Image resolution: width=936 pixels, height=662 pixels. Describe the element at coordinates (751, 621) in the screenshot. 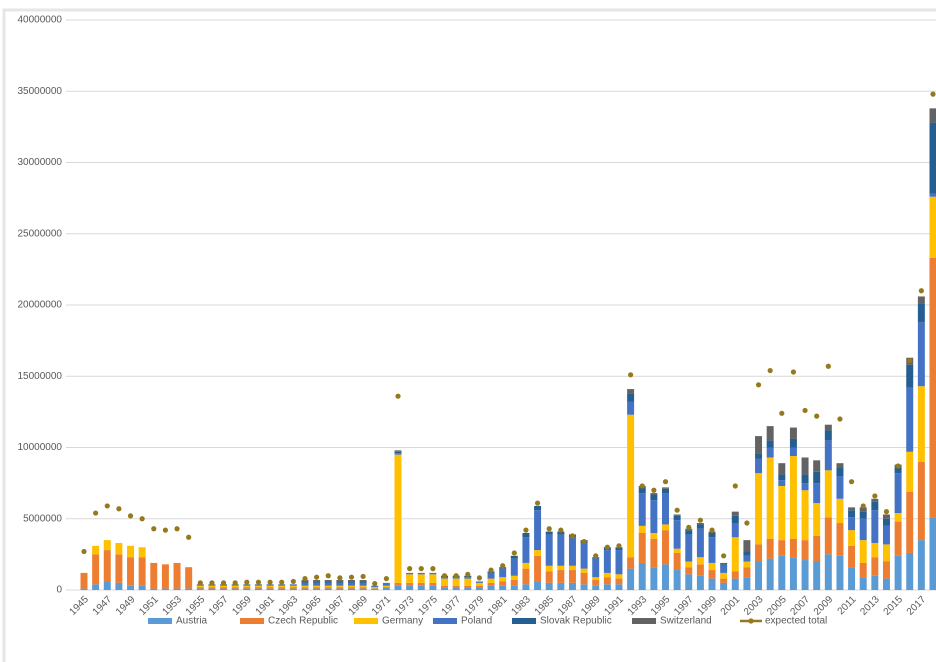

I see `legend-marker` at that location.